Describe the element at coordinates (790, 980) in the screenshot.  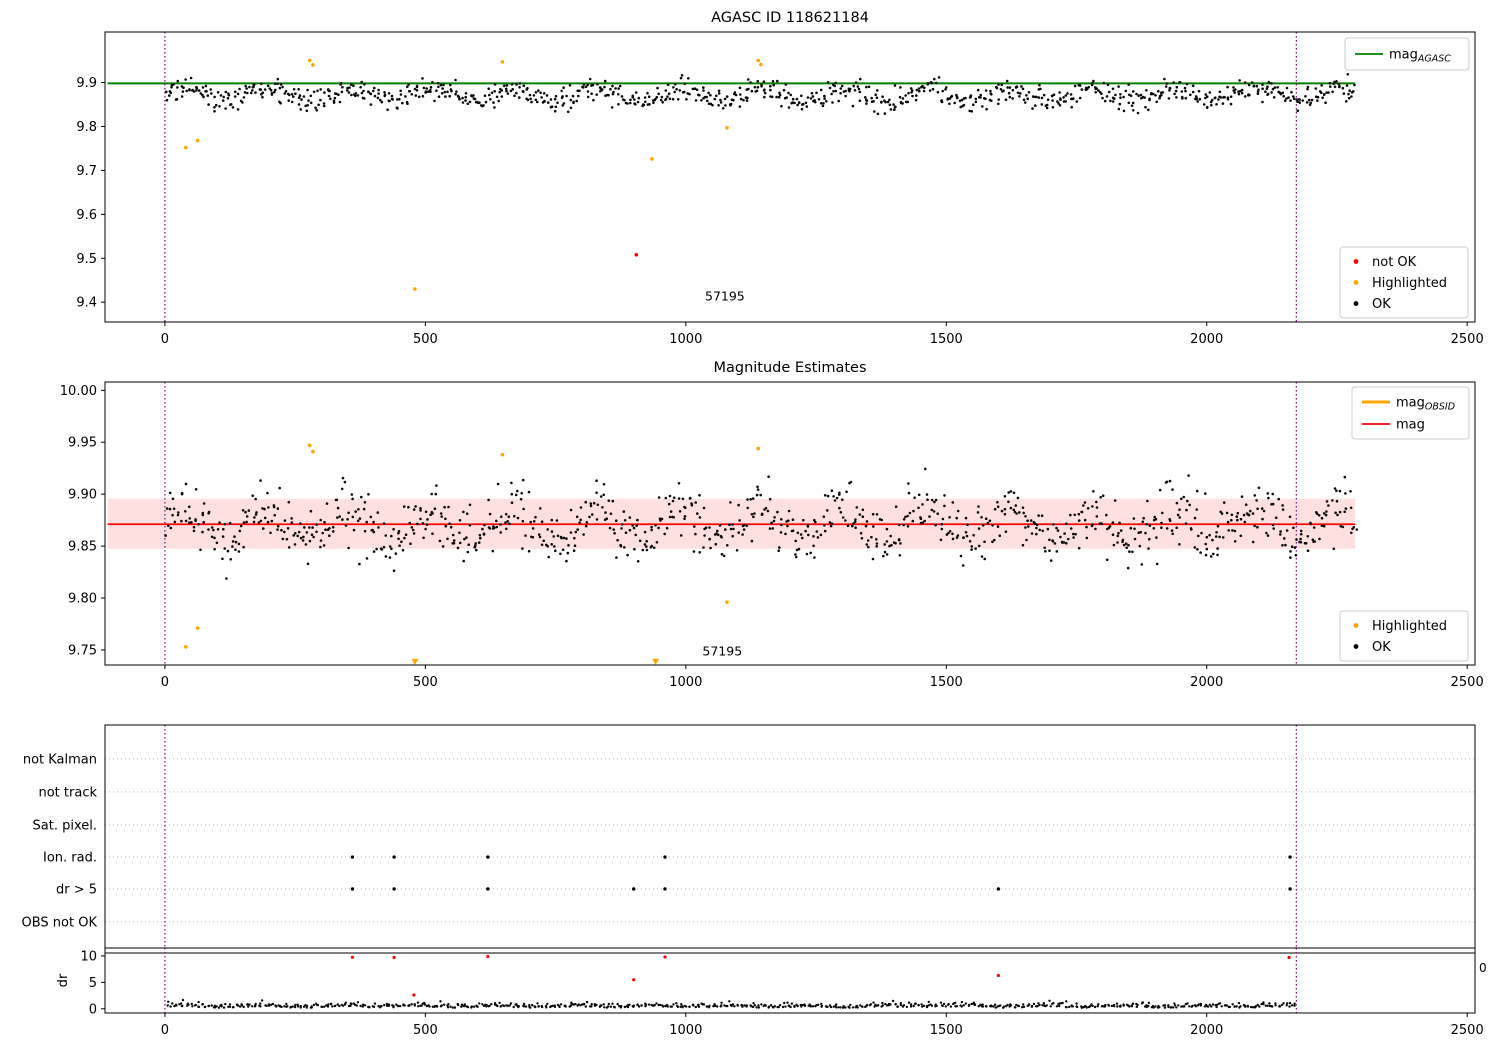
I see `axes-frame` at that location.